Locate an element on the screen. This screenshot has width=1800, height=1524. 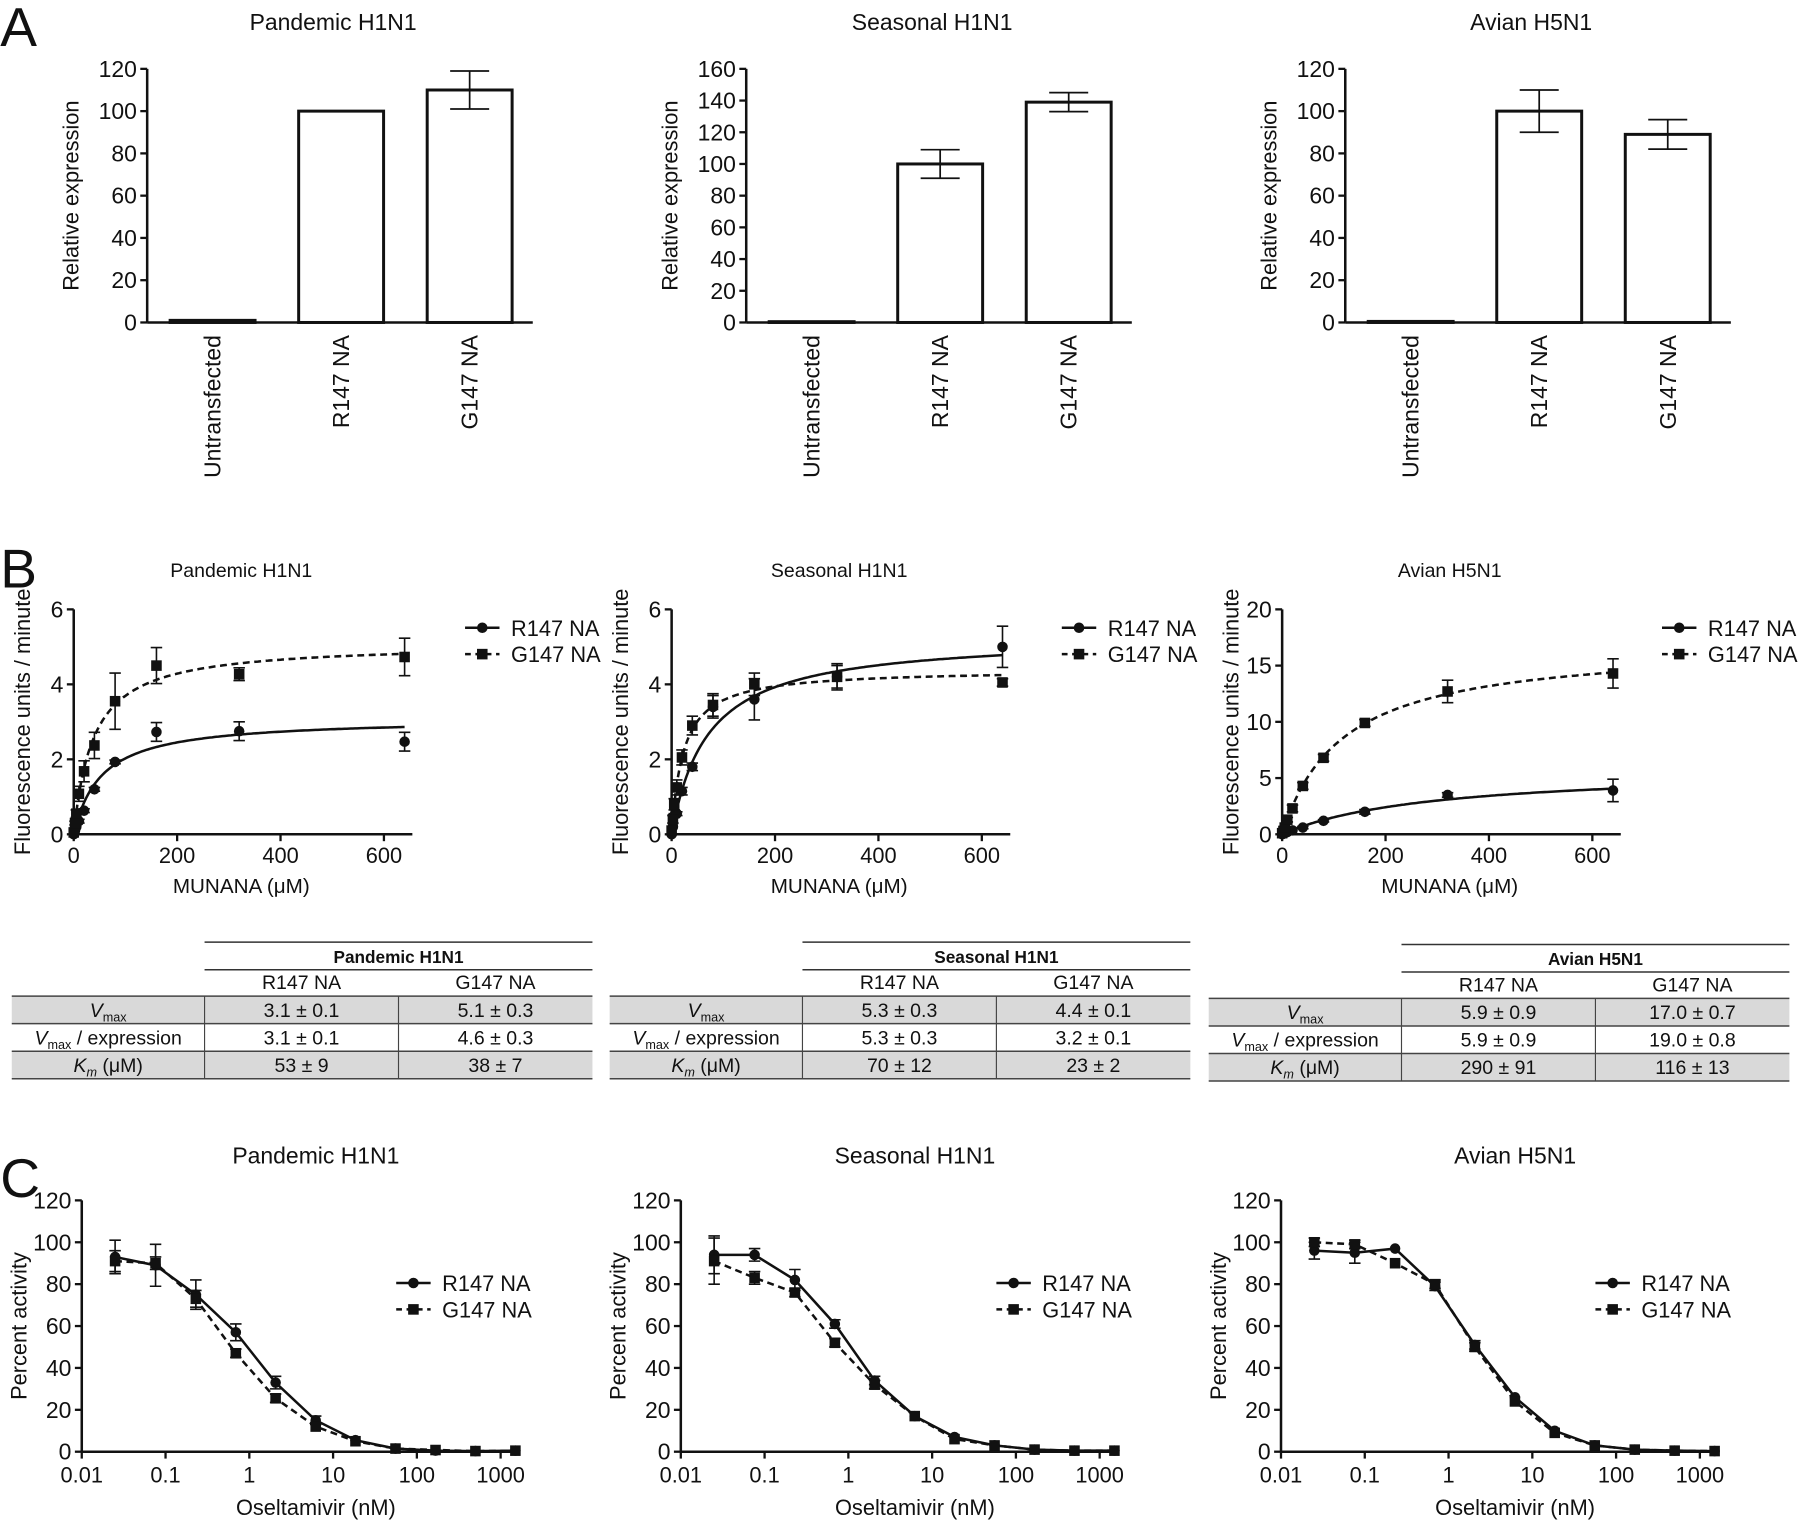
x-tick-label: 1 is located at coordinates (249, 1475).